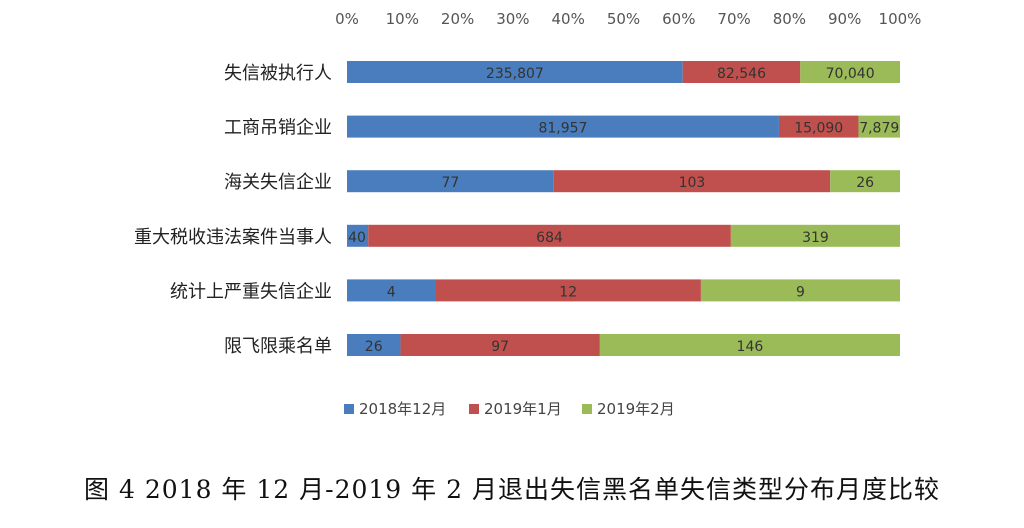  What do you see at coordinates (568, 19) in the screenshot?
I see `x-tick-label: 40%` at bounding box center [568, 19].